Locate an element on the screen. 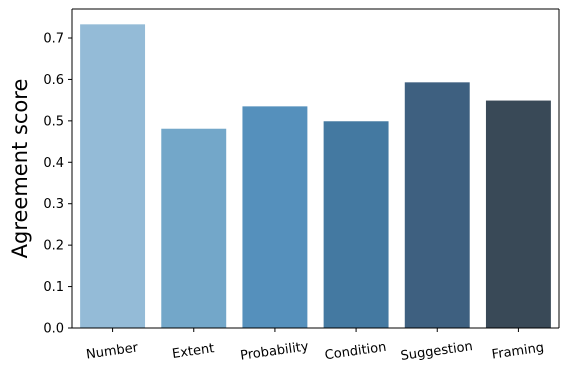 This screenshot has height=369, width=561. bar-suggestion is located at coordinates (437, 205).